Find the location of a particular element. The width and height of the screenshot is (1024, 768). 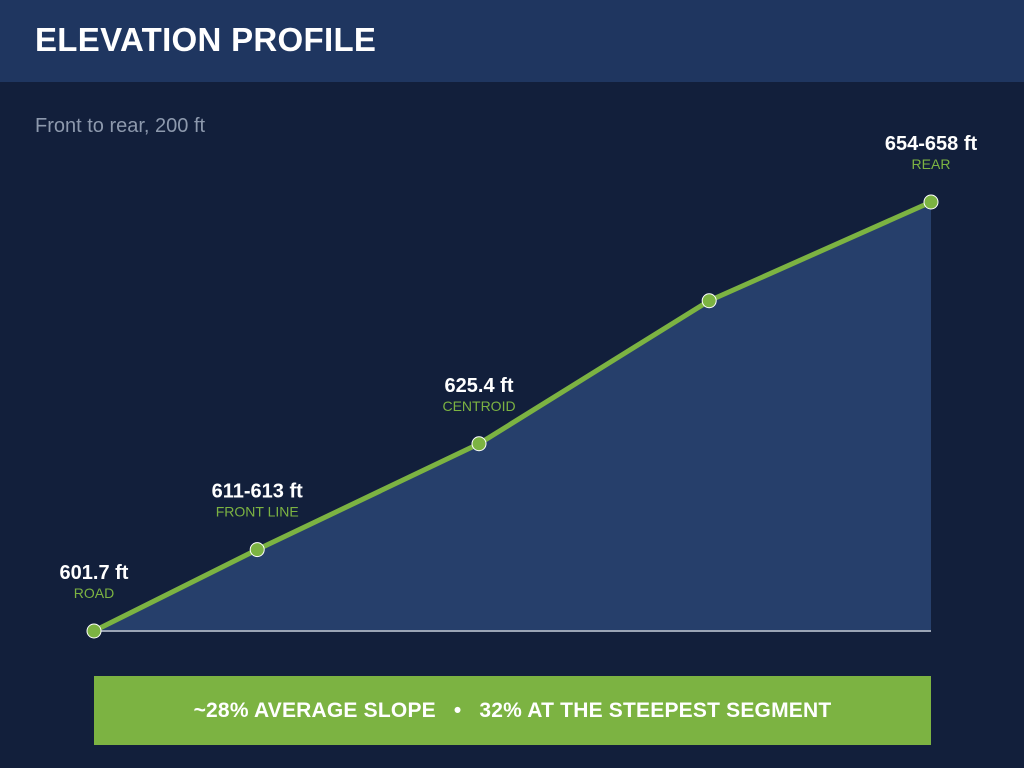

page-title: ELEVATION PROFILE is located at coordinates (206, 39).